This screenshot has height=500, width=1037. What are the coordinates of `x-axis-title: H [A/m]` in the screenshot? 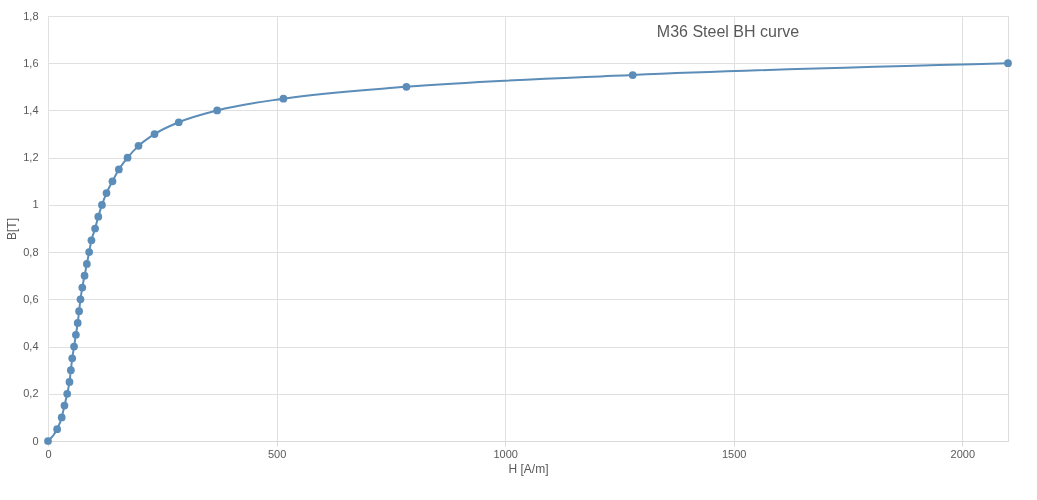 It's located at (528, 468).